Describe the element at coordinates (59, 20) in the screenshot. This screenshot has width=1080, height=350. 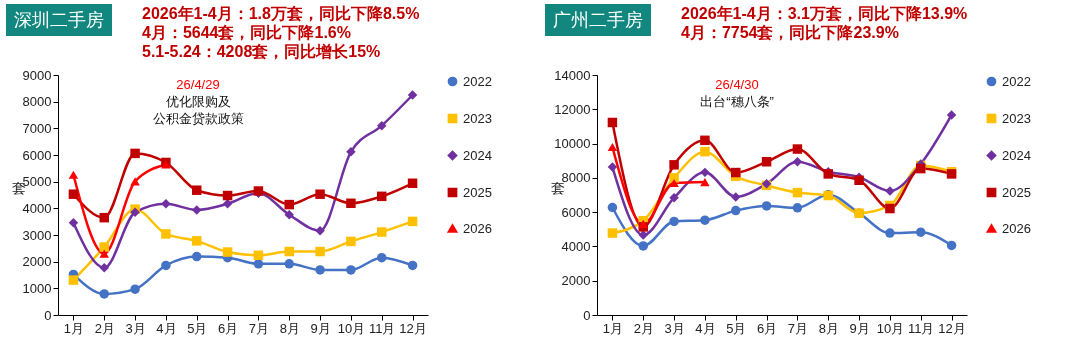
I see `chart-title: 深圳二手房` at that location.